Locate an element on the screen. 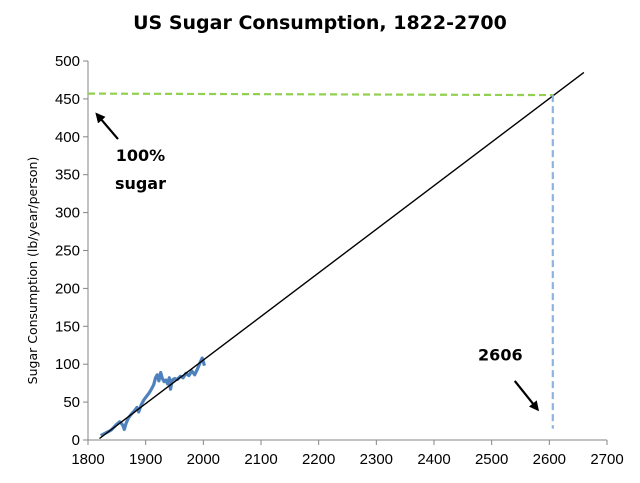  x-tick-label: 2100 is located at coordinates (260, 459).